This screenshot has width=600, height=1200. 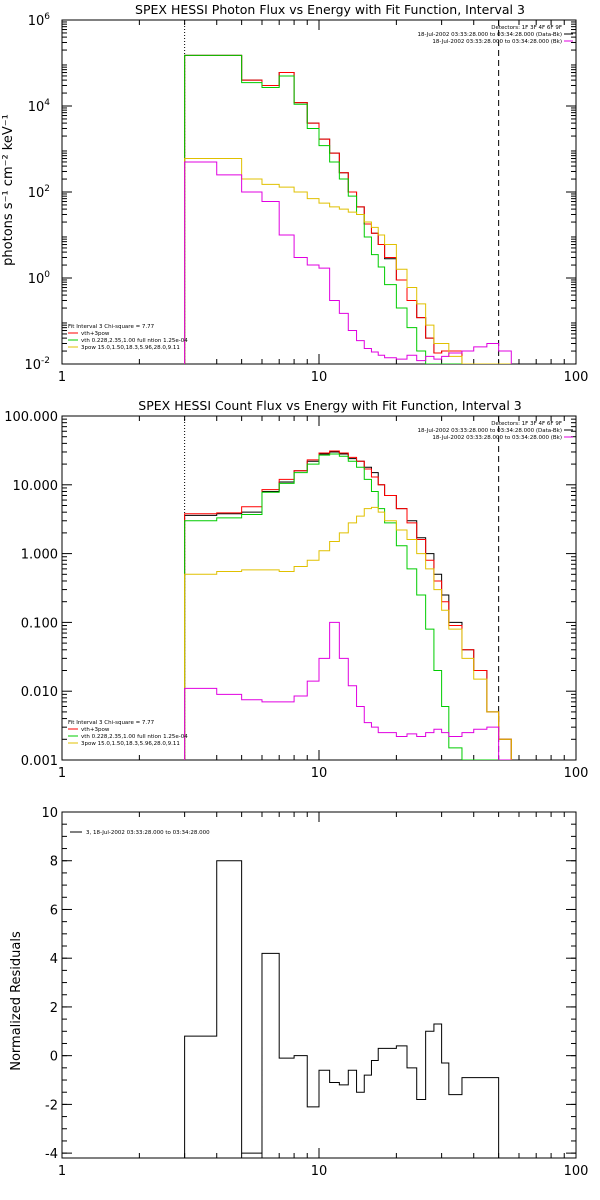 I want to click on y-tick-exponent: 0, so click(x=47, y=275).